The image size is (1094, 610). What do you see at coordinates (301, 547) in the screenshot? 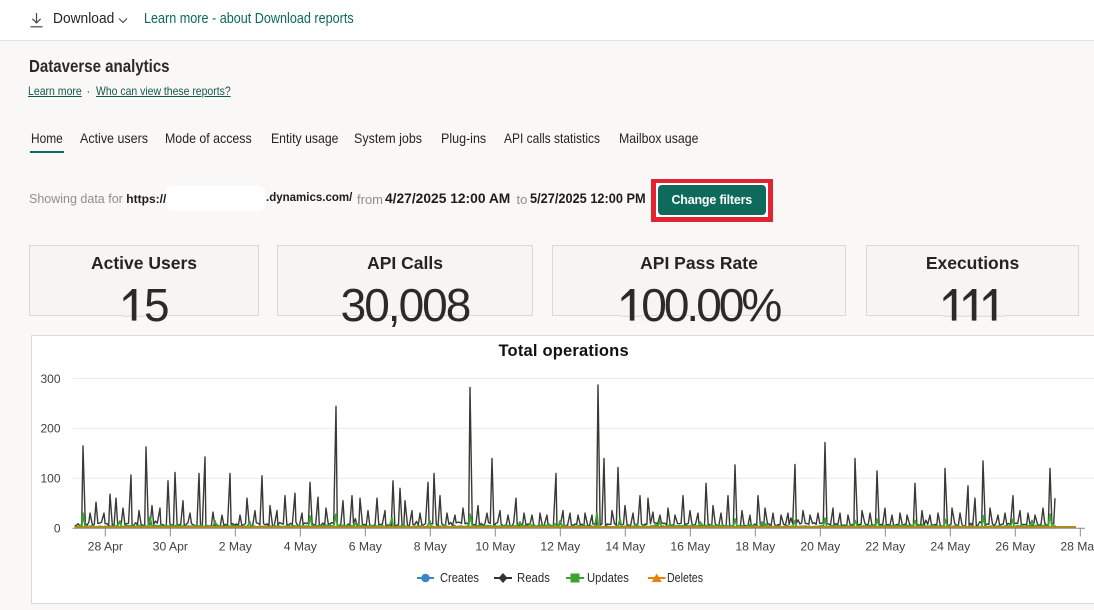
I see `svg-text: 4 May` at bounding box center [301, 547].